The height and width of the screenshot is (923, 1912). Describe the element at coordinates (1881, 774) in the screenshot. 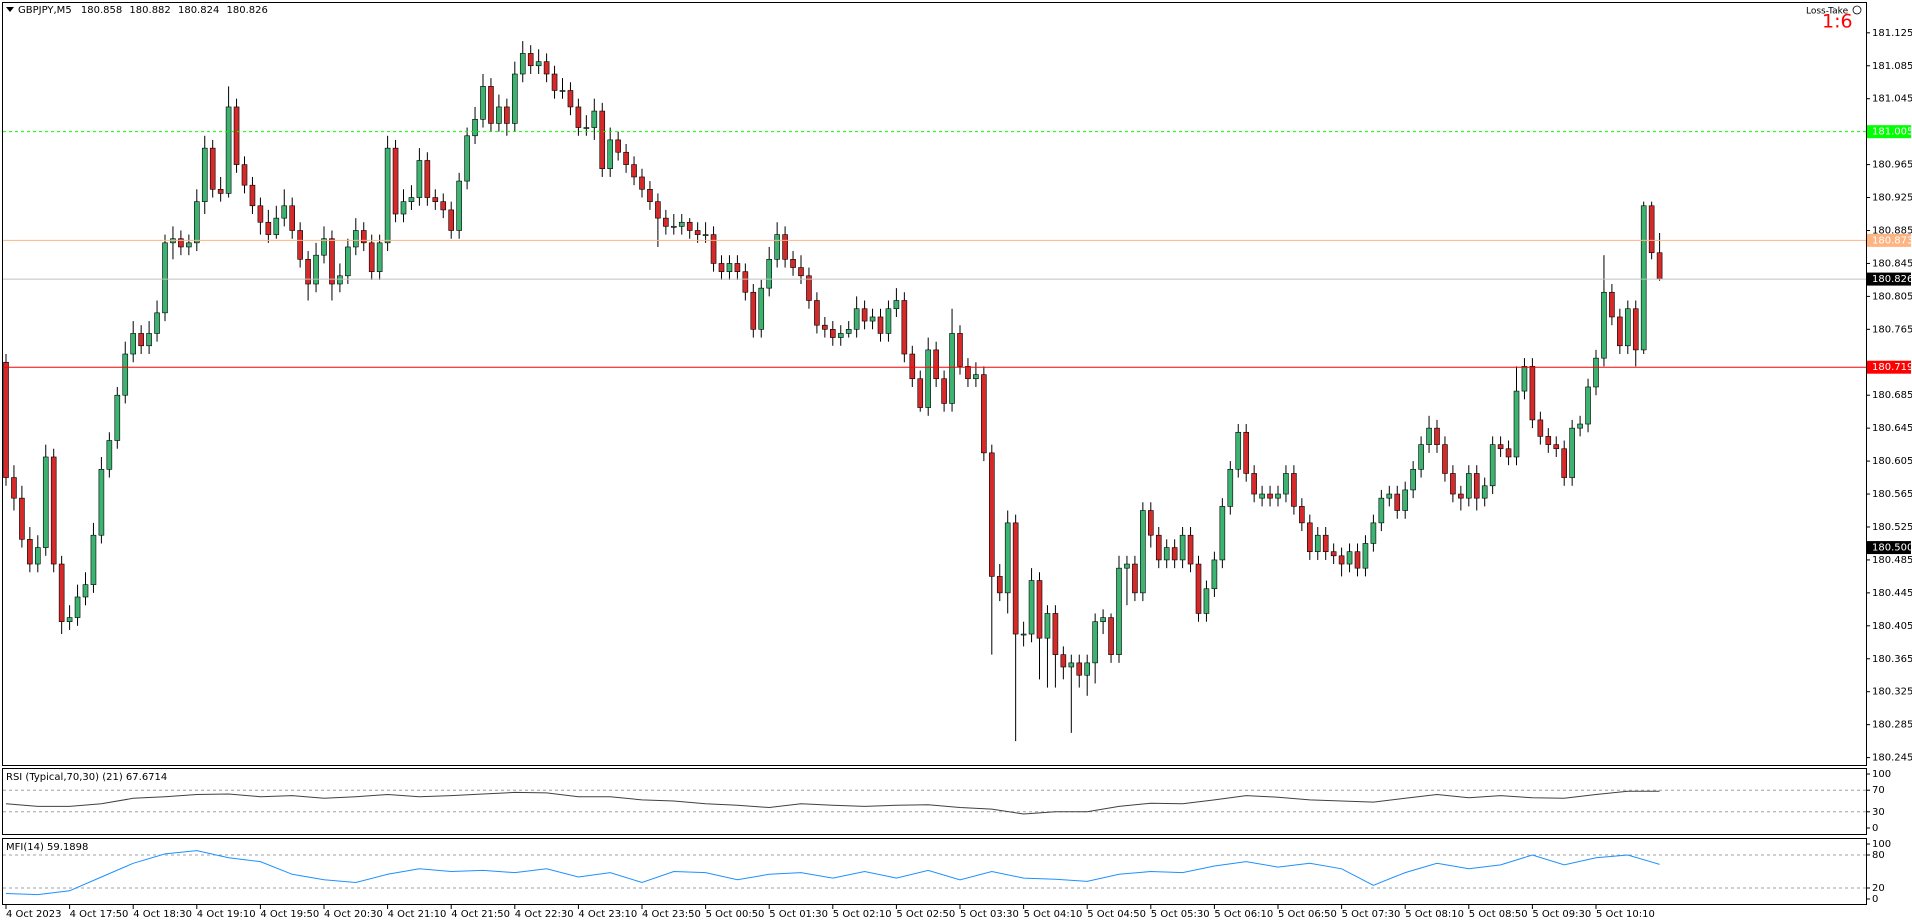

I see `y-tick-label: 100` at that location.